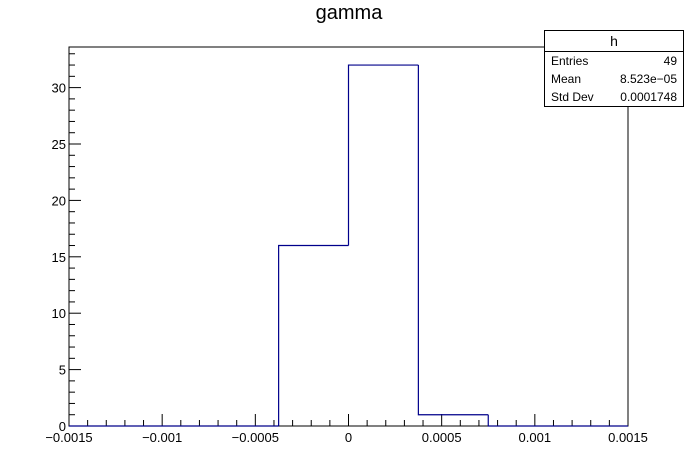 This screenshot has width=698, height=473. Describe the element at coordinates (648, 79) in the screenshot. I see `stats-value: 8.523e−05` at that location.